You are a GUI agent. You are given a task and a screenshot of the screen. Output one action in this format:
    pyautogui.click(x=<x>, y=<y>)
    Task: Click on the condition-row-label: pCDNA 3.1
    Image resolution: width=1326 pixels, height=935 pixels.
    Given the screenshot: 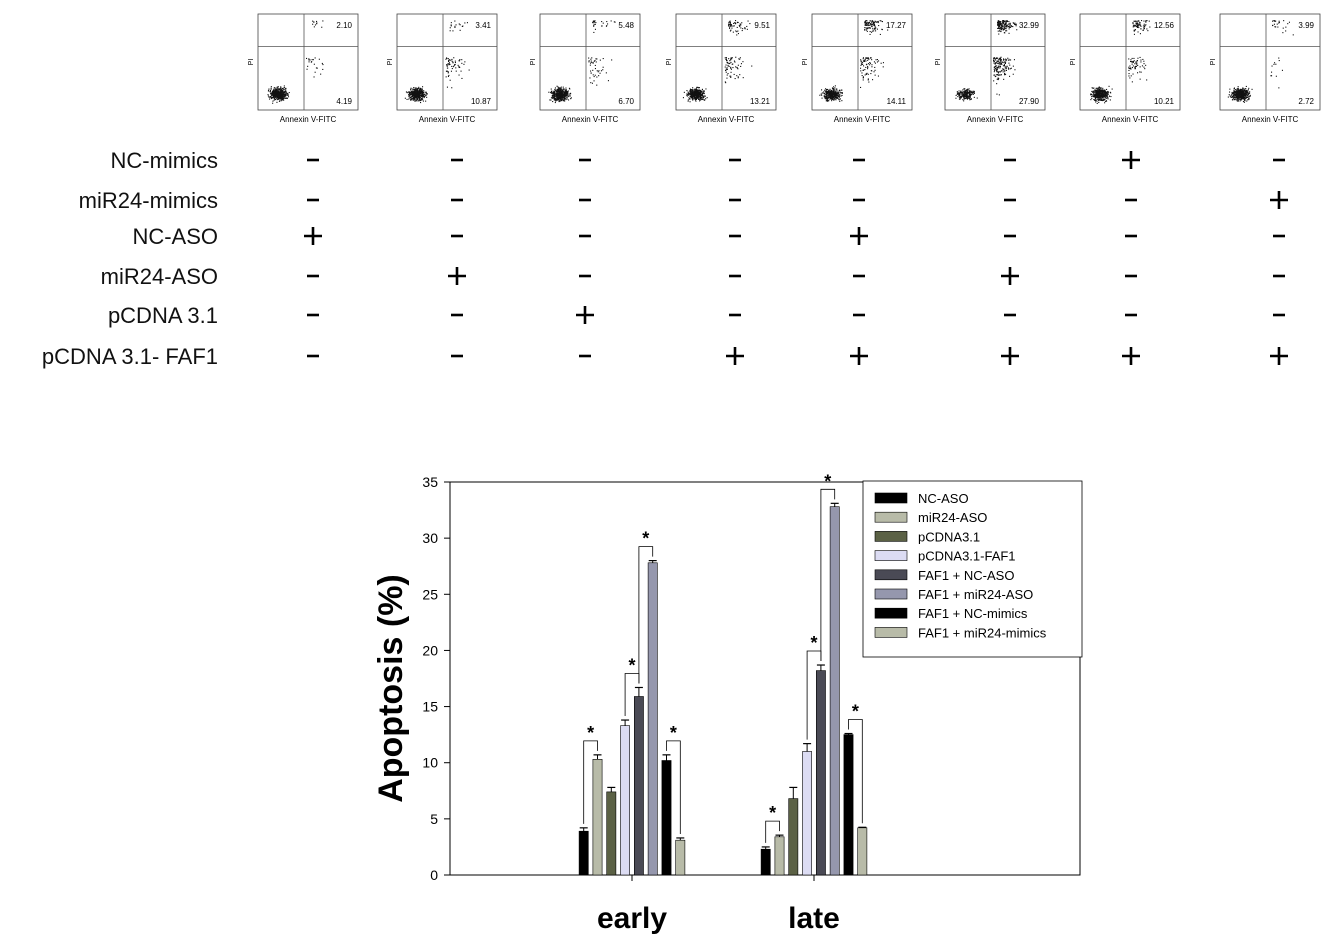 What is the action you would take?
    pyautogui.click(x=163, y=315)
    